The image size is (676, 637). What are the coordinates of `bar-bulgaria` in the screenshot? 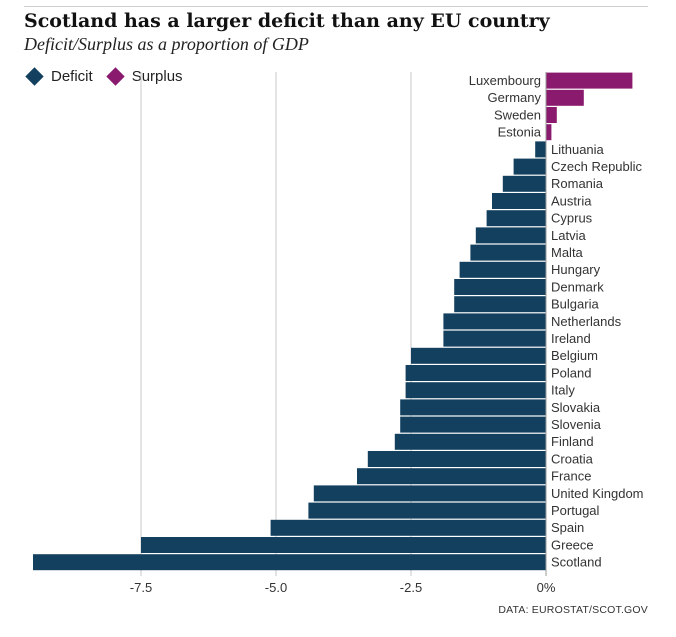 It's located at (500, 304).